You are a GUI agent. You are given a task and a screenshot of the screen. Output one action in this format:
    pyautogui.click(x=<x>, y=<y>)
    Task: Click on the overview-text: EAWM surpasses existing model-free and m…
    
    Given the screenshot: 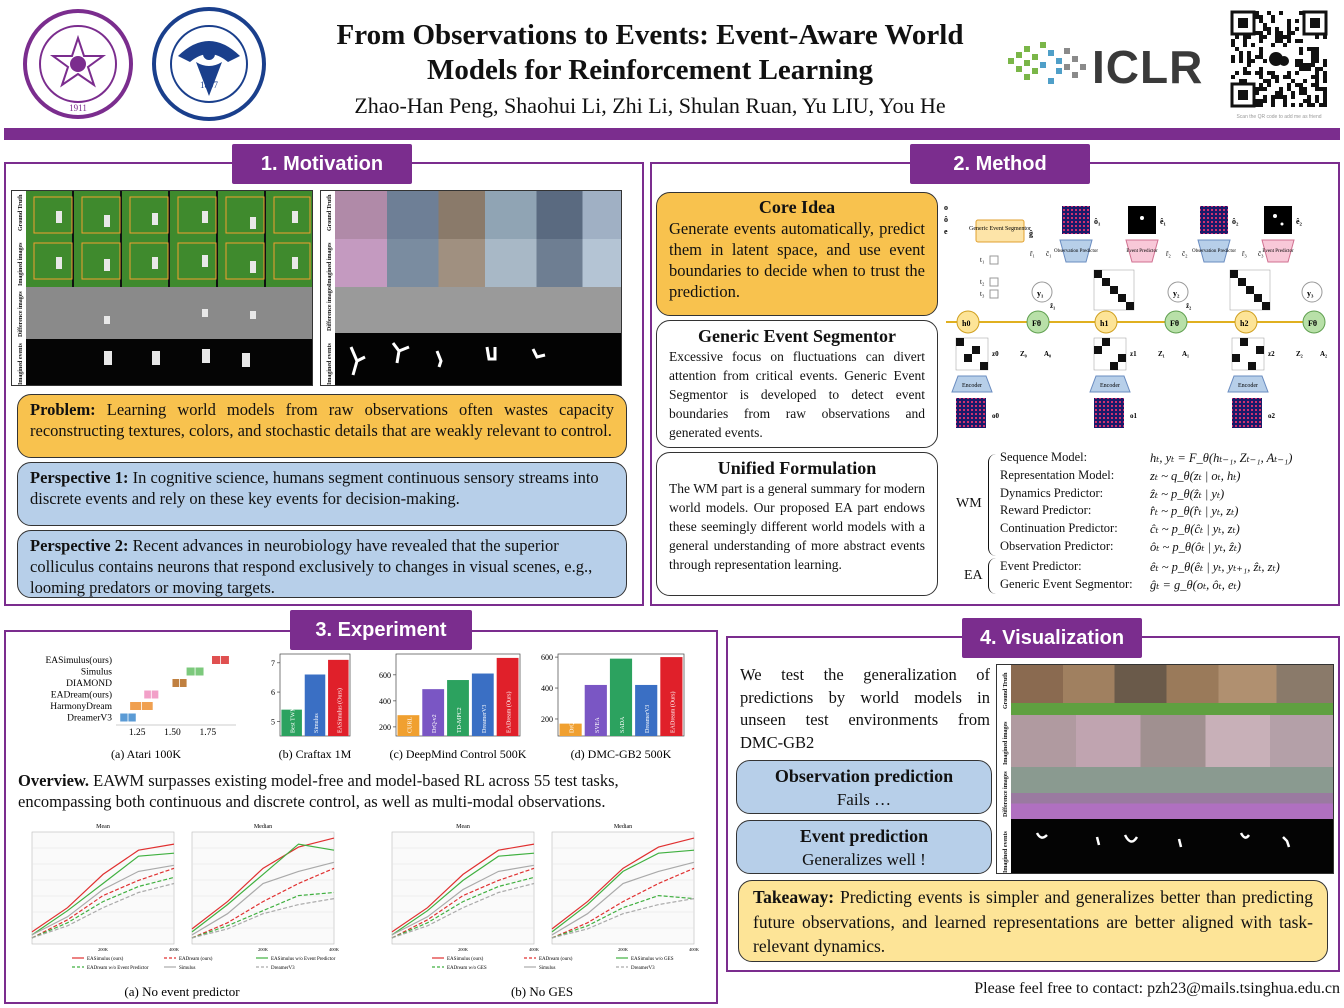 What is the action you would take?
    pyautogui.click(x=318, y=791)
    